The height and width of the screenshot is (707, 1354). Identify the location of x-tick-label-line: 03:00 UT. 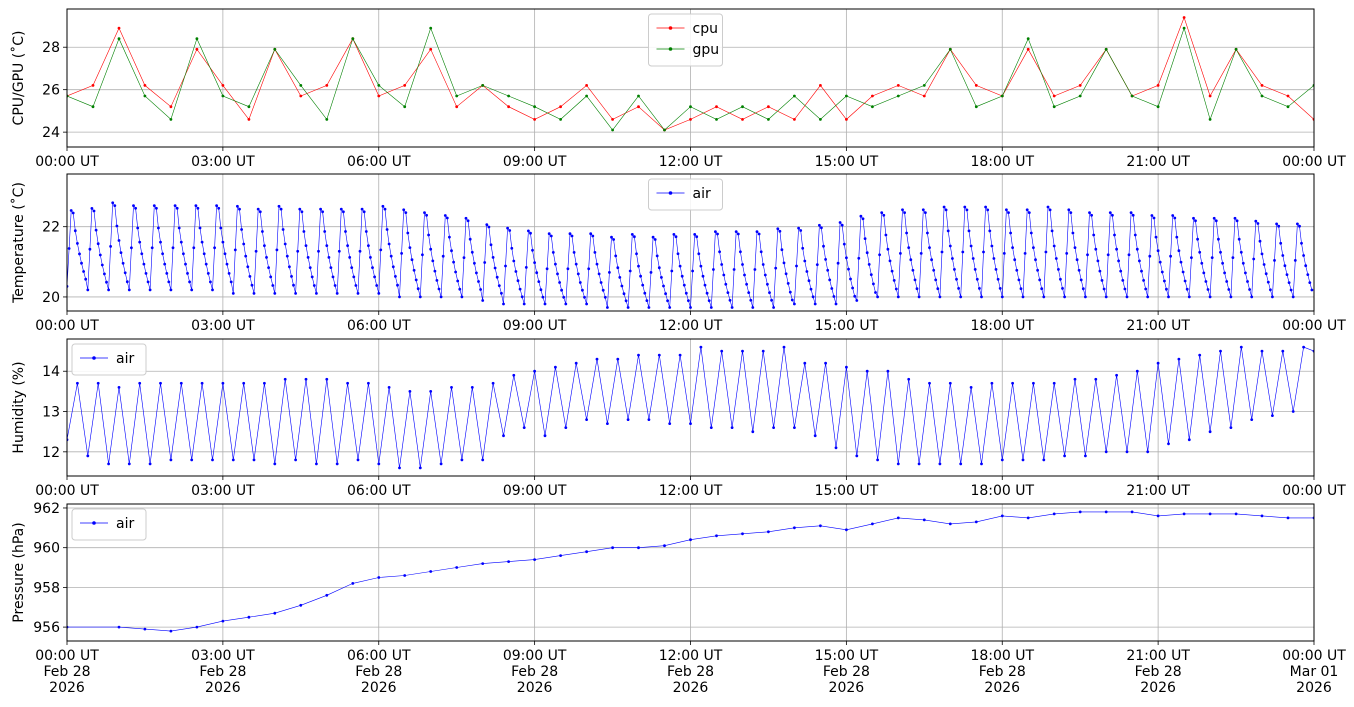
(223, 326).